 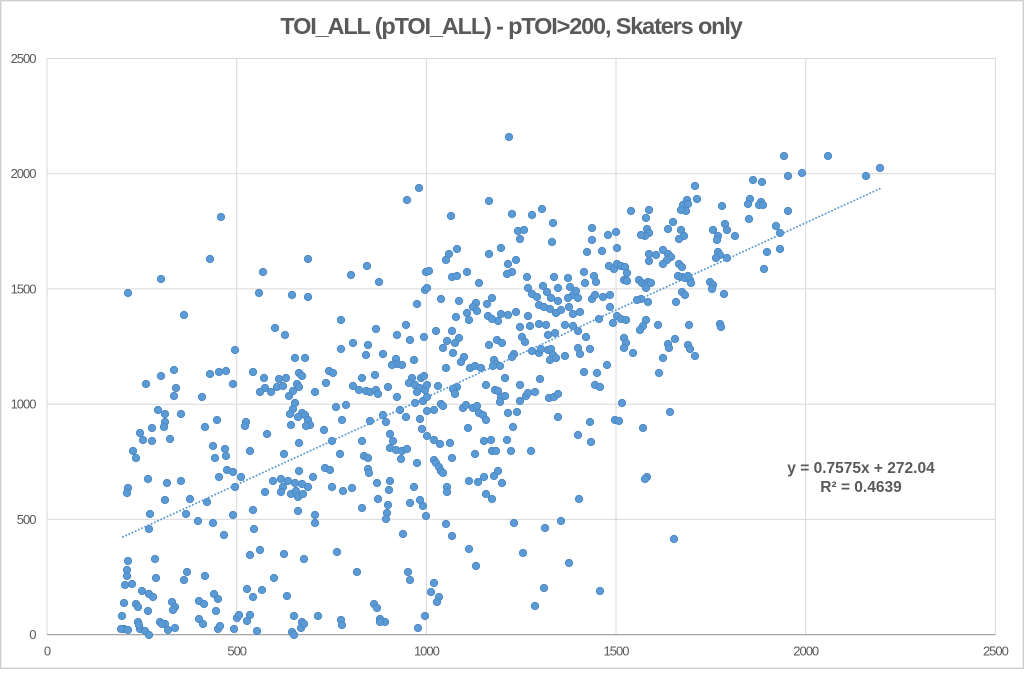 What do you see at coordinates (861, 487) in the screenshot?
I see `svg-text: R² = 0.4639` at bounding box center [861, 487].